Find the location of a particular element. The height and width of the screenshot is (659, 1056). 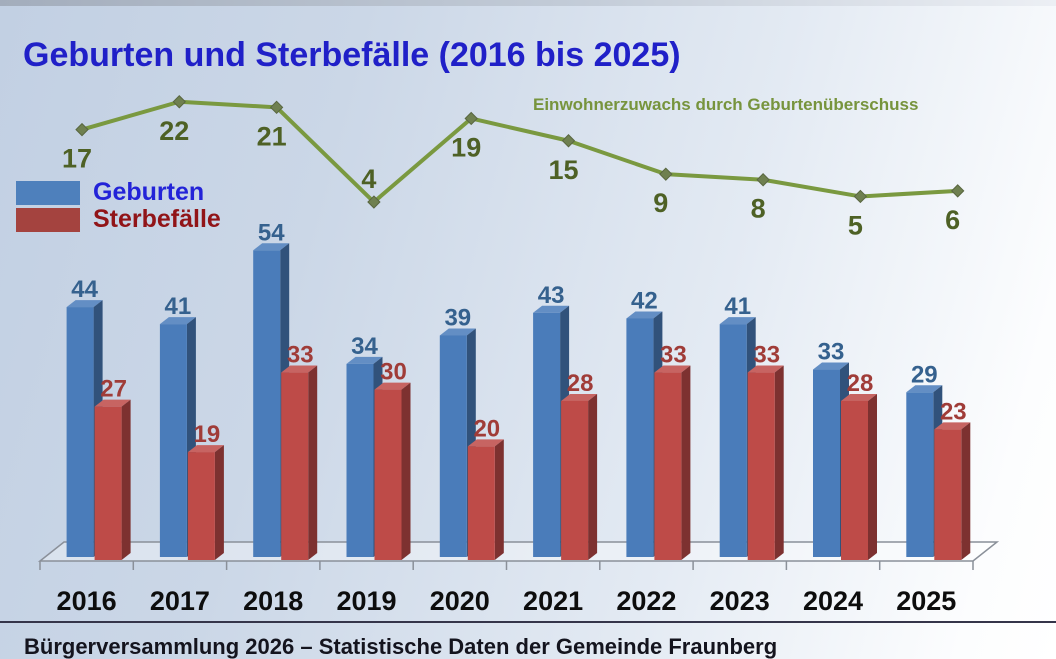

bar-sterbefaelle-2024-side is located at coordinates (872, 476).